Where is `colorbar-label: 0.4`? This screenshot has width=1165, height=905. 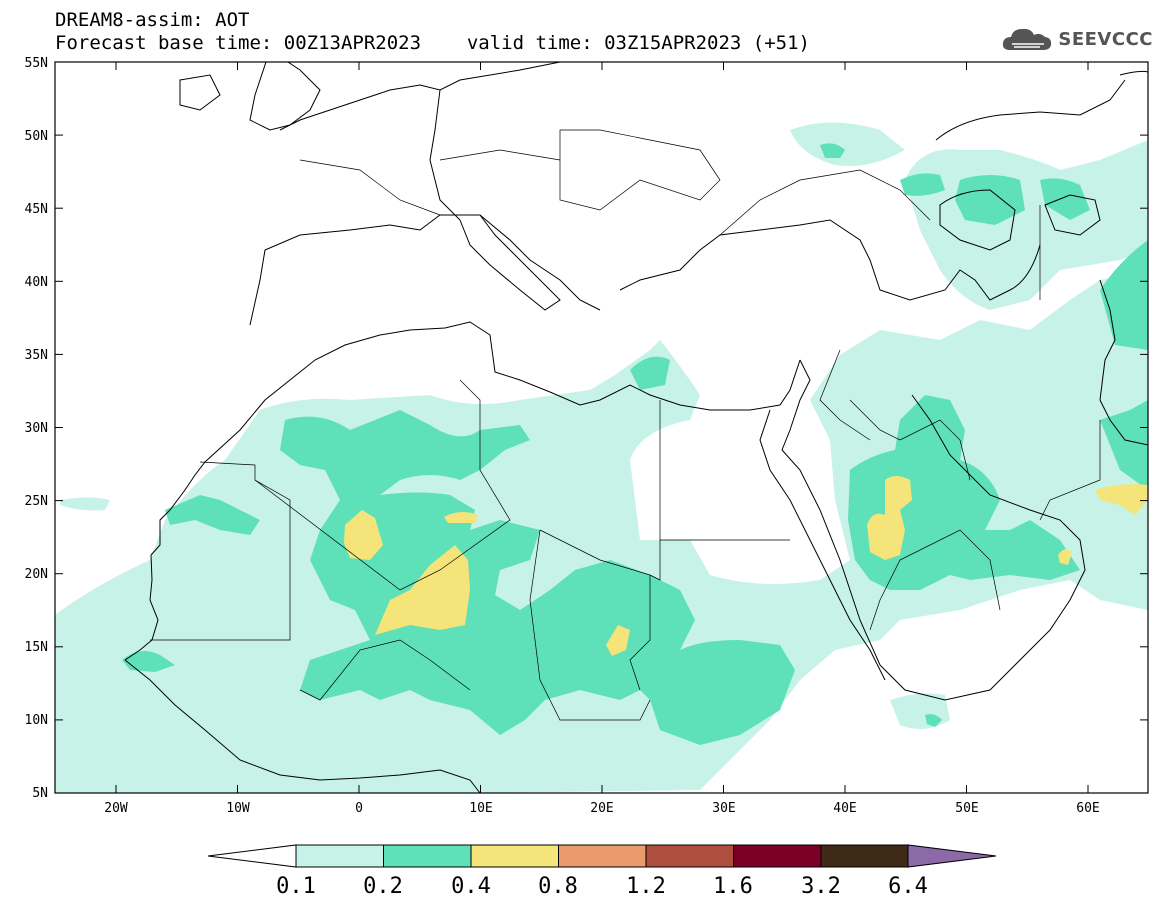
colorbar-label: 0.4 is located at coordinates (471, 886).